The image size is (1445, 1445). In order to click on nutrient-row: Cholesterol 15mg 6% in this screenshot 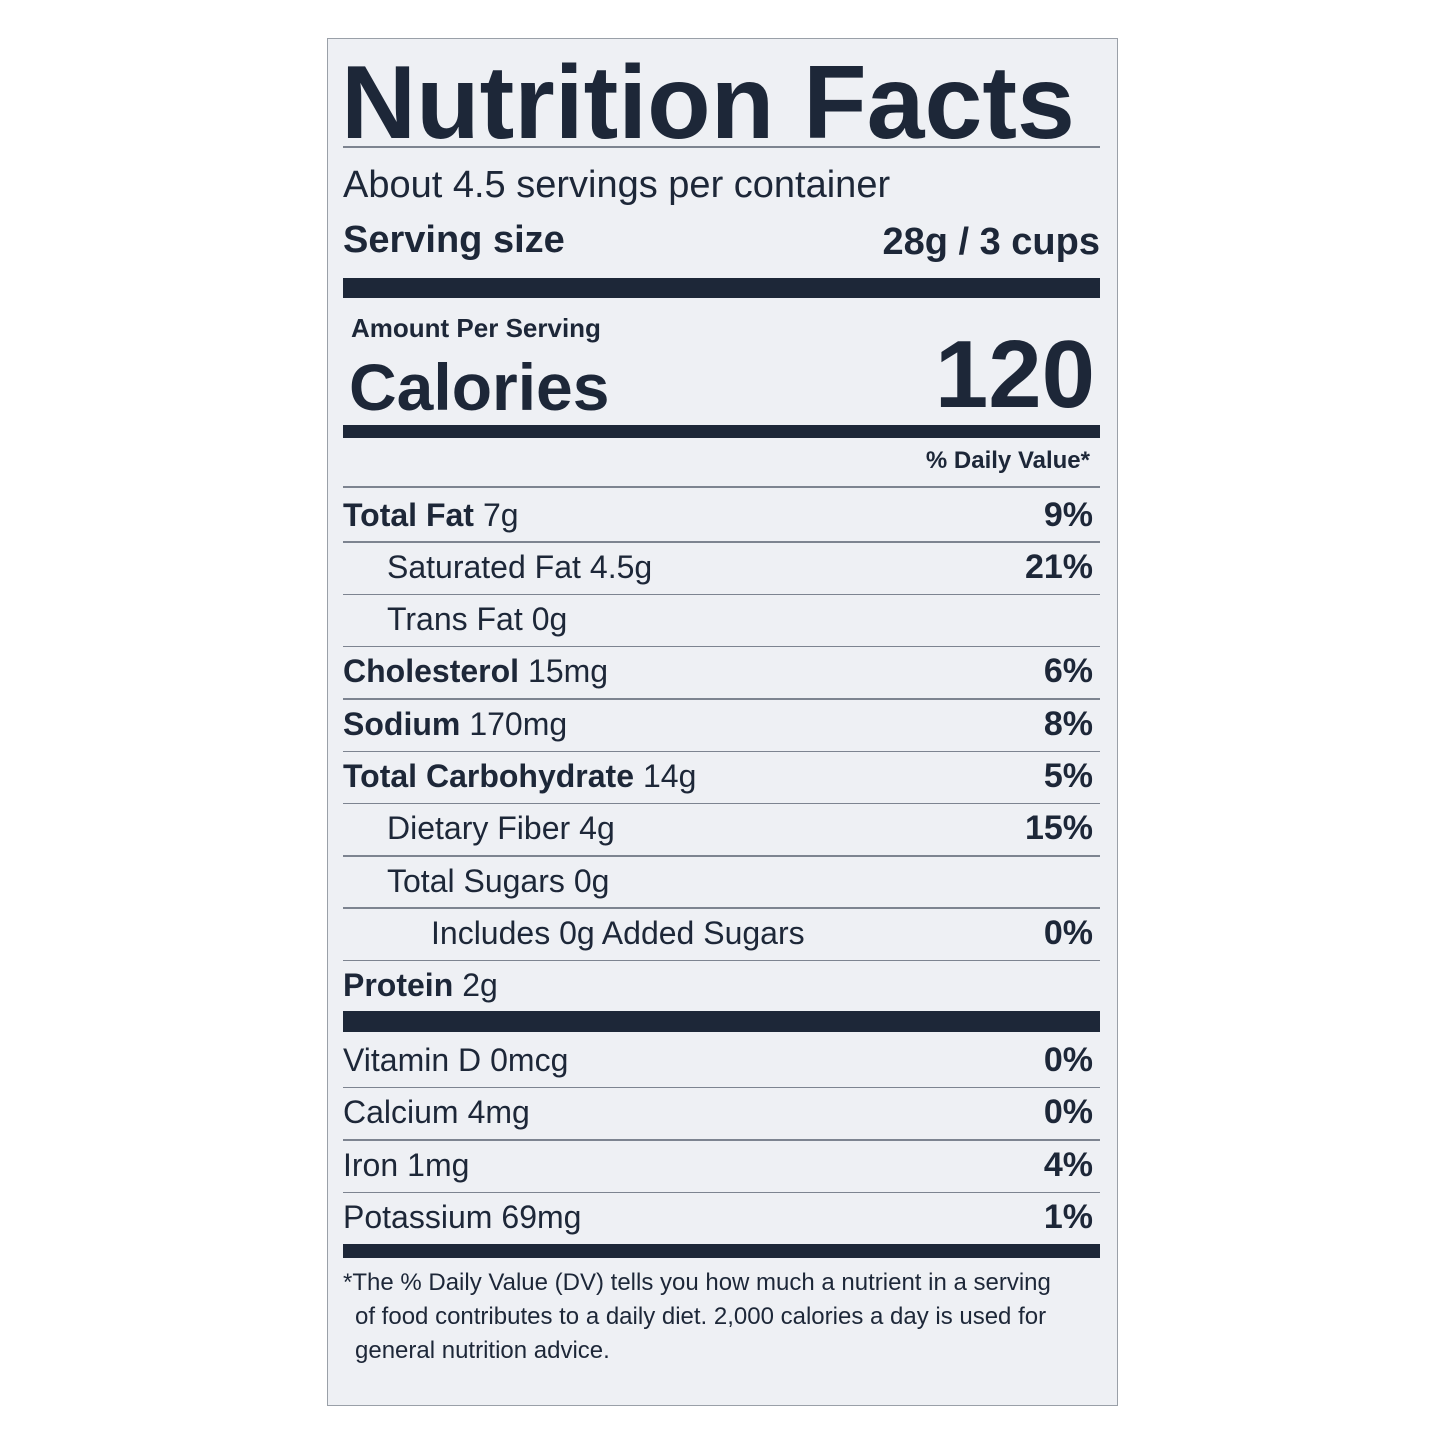, I will do `click(718, 672)`.